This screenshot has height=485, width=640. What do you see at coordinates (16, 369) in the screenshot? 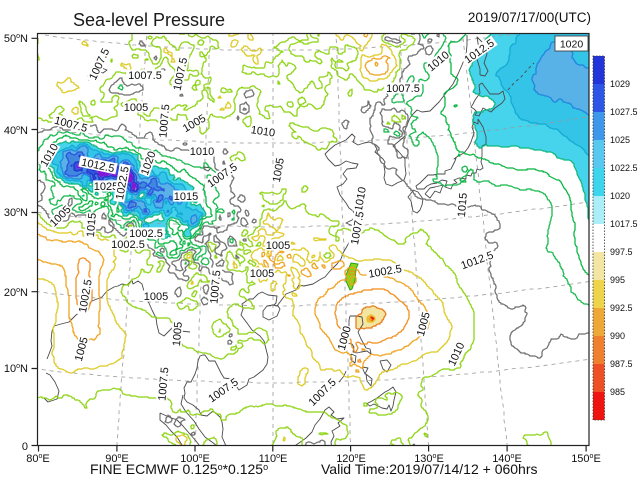
I see `svg-text: 10oN` at bounding box center [16, 369].